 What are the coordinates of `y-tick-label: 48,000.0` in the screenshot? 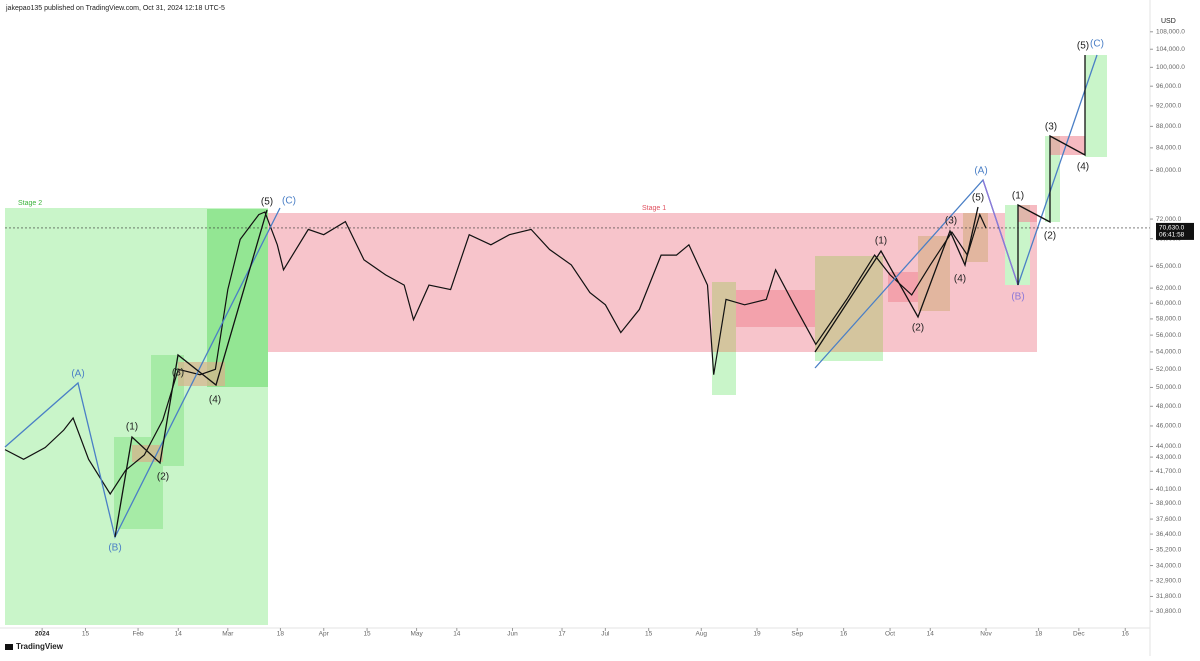 It's located at (1169, 406).